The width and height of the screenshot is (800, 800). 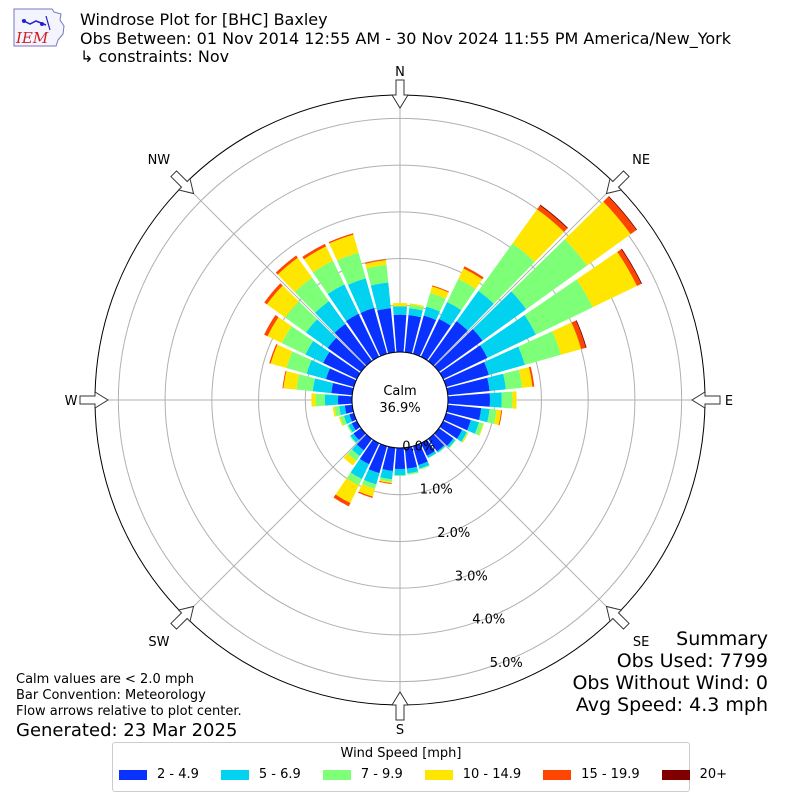 I want to click on bar-segment-220-bin1, so click(x=357, y=450).